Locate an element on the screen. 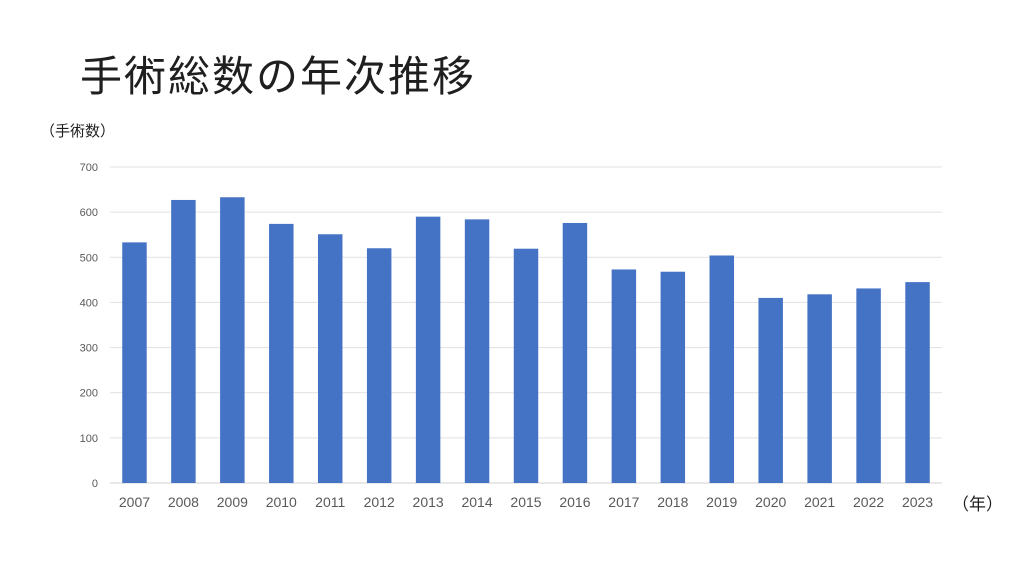  y-axis-unit-label: （手術数） is located at coordinates (78, 131).